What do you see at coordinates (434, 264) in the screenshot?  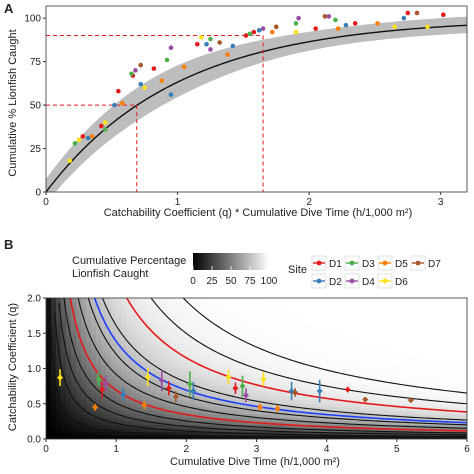 I see `site-legend-label-D7: D7` at bounding box center [434, 264].